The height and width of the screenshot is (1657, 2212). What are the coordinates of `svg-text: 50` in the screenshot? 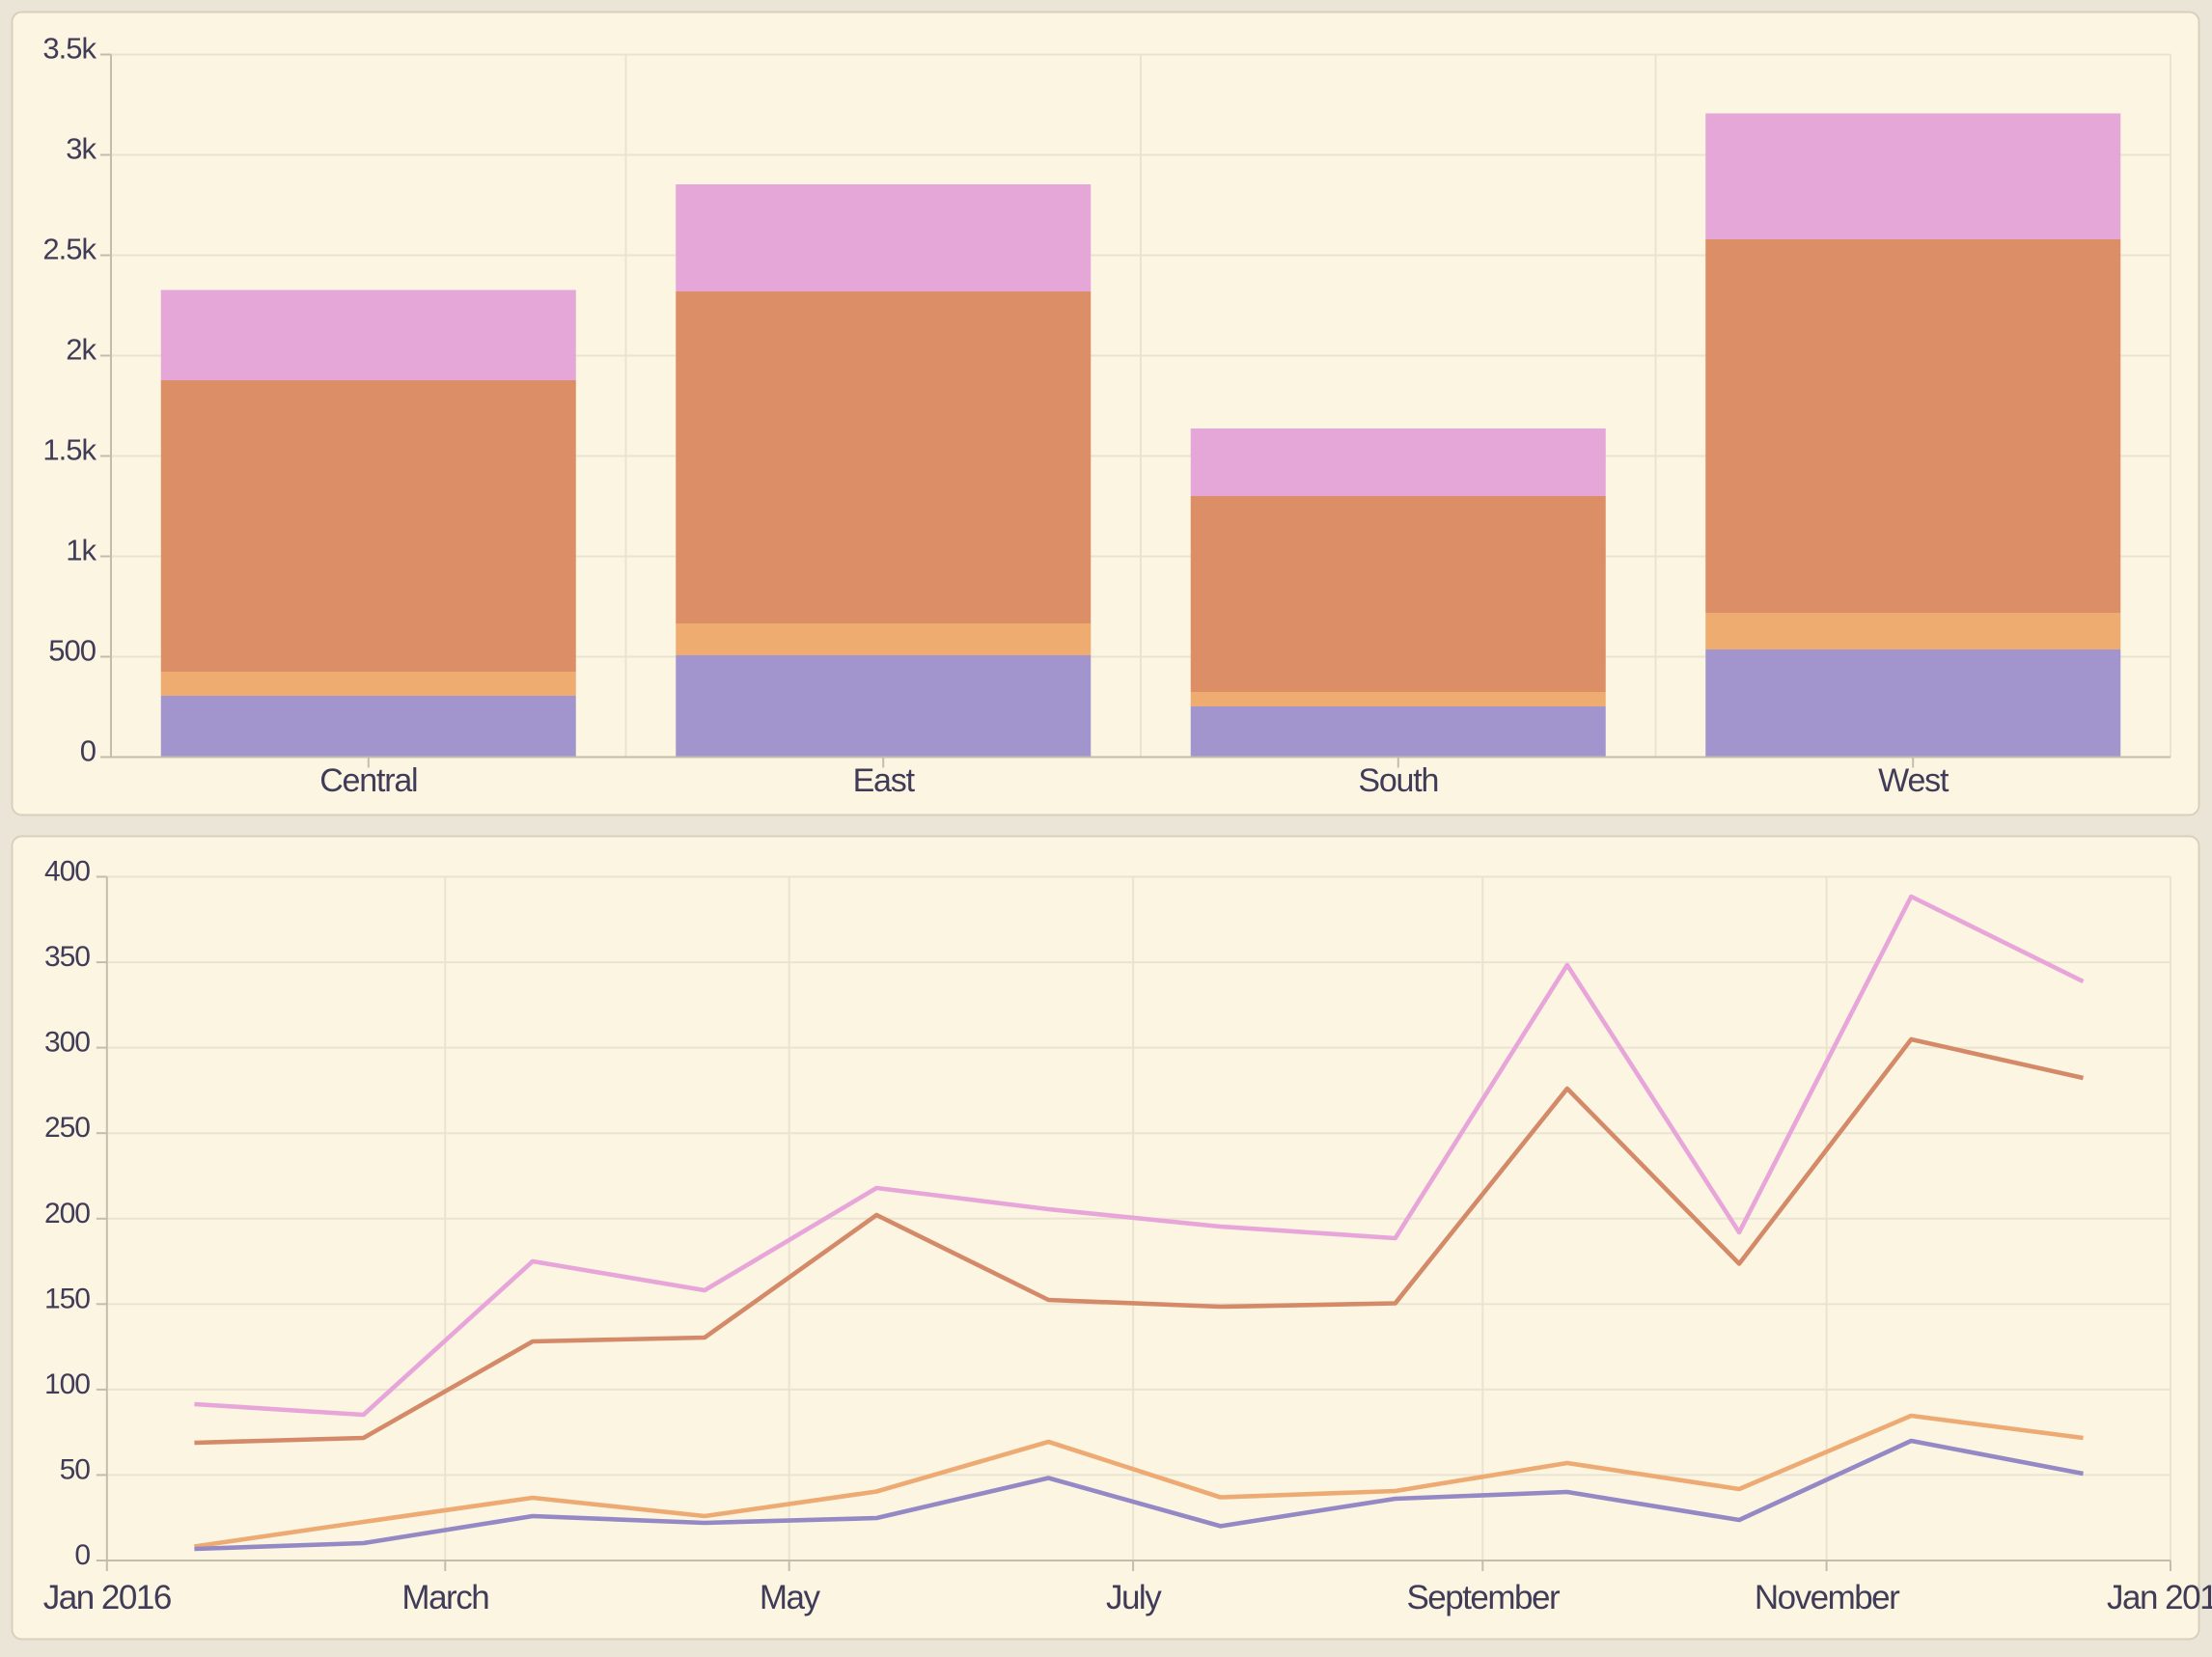 It's located at (75, 1469).